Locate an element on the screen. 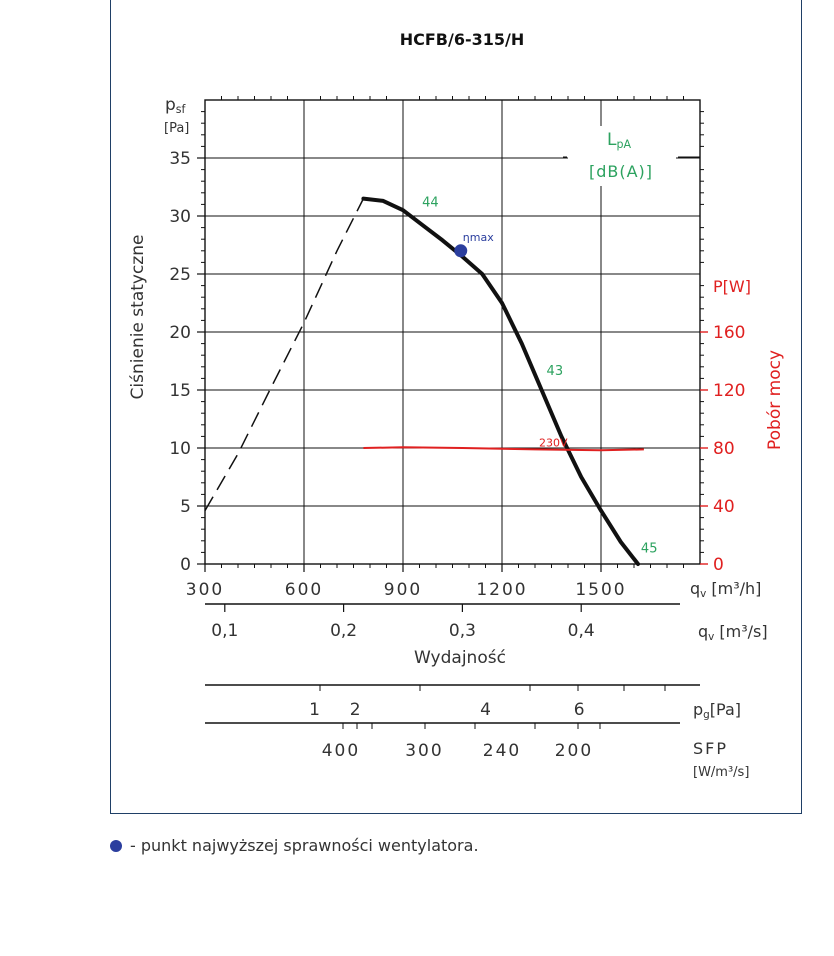  y-tick-label: 35 is located at coordinates (180, 159).